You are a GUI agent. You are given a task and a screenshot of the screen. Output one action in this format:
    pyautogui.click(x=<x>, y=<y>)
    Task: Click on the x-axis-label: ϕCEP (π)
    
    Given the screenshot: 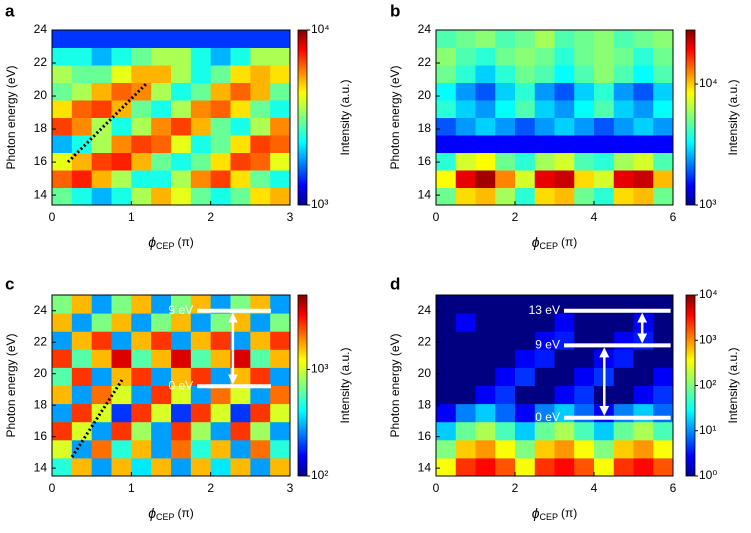 What is the action you would take?
    pyautogui.click(x=171, y=243)
    